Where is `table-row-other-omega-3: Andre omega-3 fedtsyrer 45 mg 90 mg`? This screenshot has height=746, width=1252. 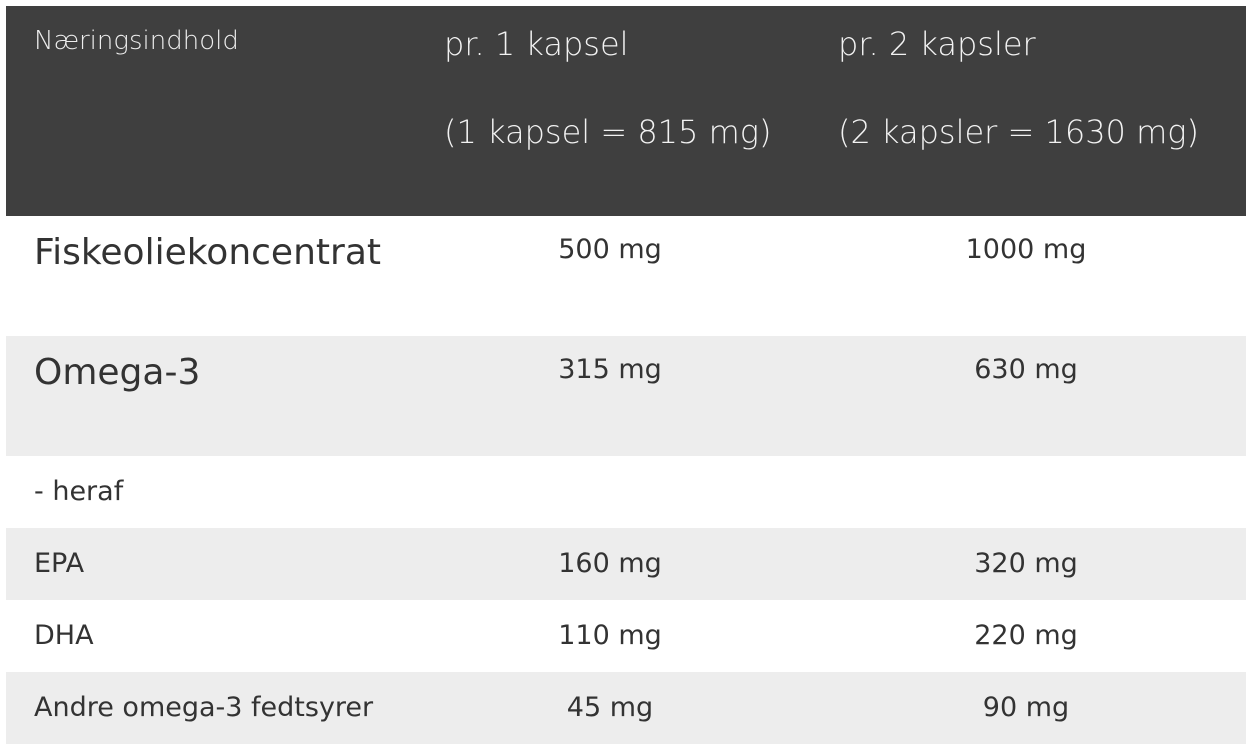
table-row-other-omega-3: Andre omega-3 fedtsyrer 45 mg 90 mg is located at coordinates (626, 708).